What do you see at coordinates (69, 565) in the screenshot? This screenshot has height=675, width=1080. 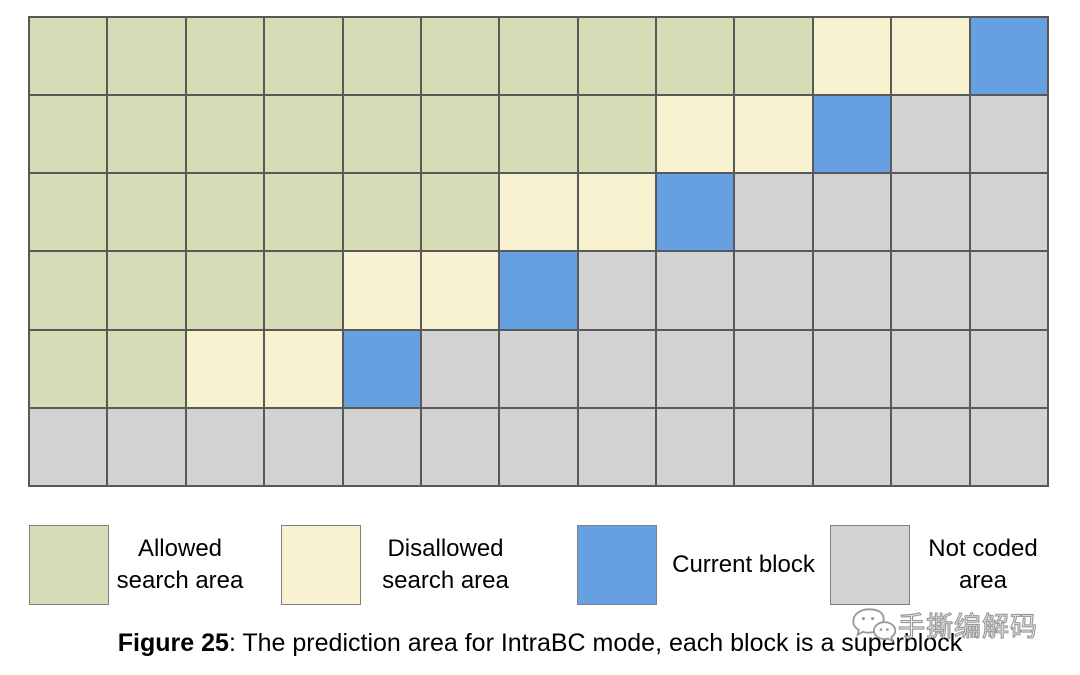 I see `legend-swatch-allowed` at bounding box center [69, 565].